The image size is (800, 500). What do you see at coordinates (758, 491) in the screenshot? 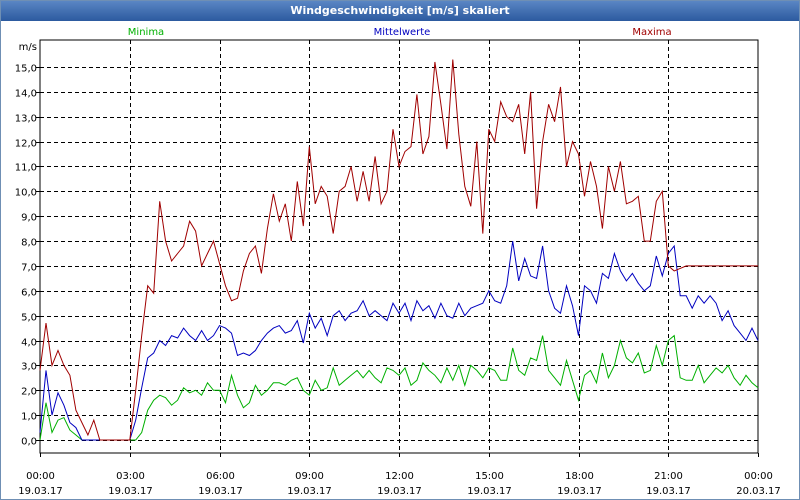
I see `x-tick-date: 20.03.17` at bounding box center [758, 491].